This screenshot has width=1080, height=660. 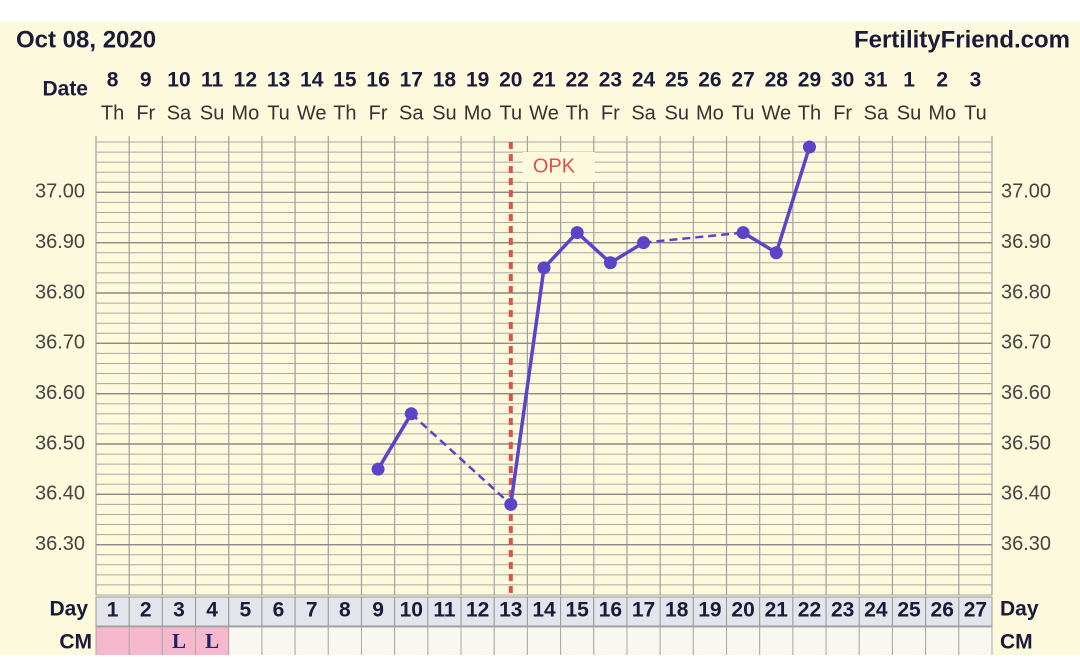 I want to click on y-tick-label: 36.70, so click(x=60, y=343).